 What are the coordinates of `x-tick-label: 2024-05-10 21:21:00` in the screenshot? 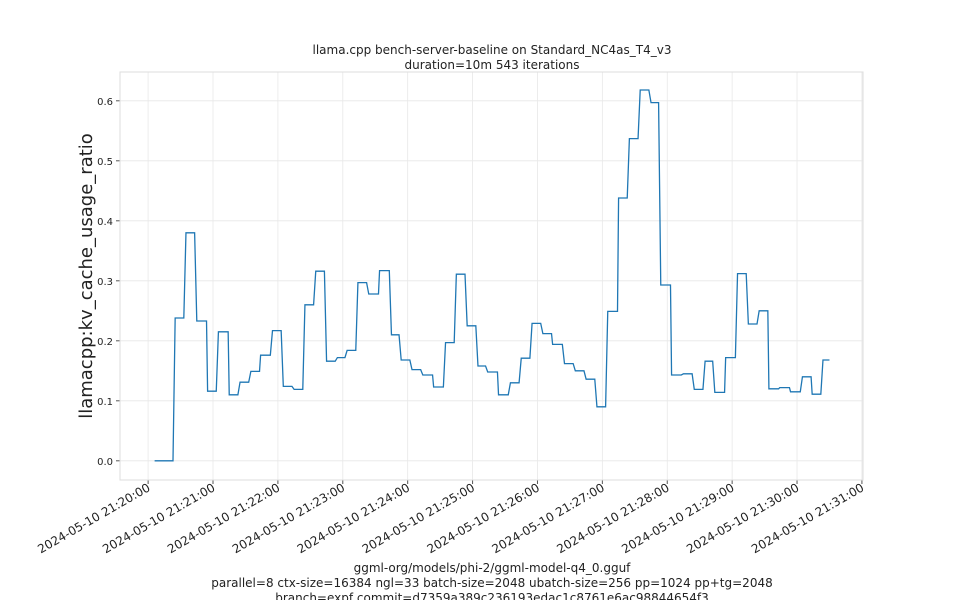 It's located at (158, 518).